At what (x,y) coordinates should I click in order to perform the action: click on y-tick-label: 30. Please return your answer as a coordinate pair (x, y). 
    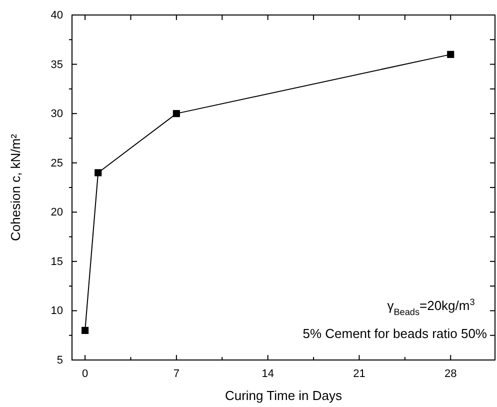
    Looking at the image, I should click on (56, 114).